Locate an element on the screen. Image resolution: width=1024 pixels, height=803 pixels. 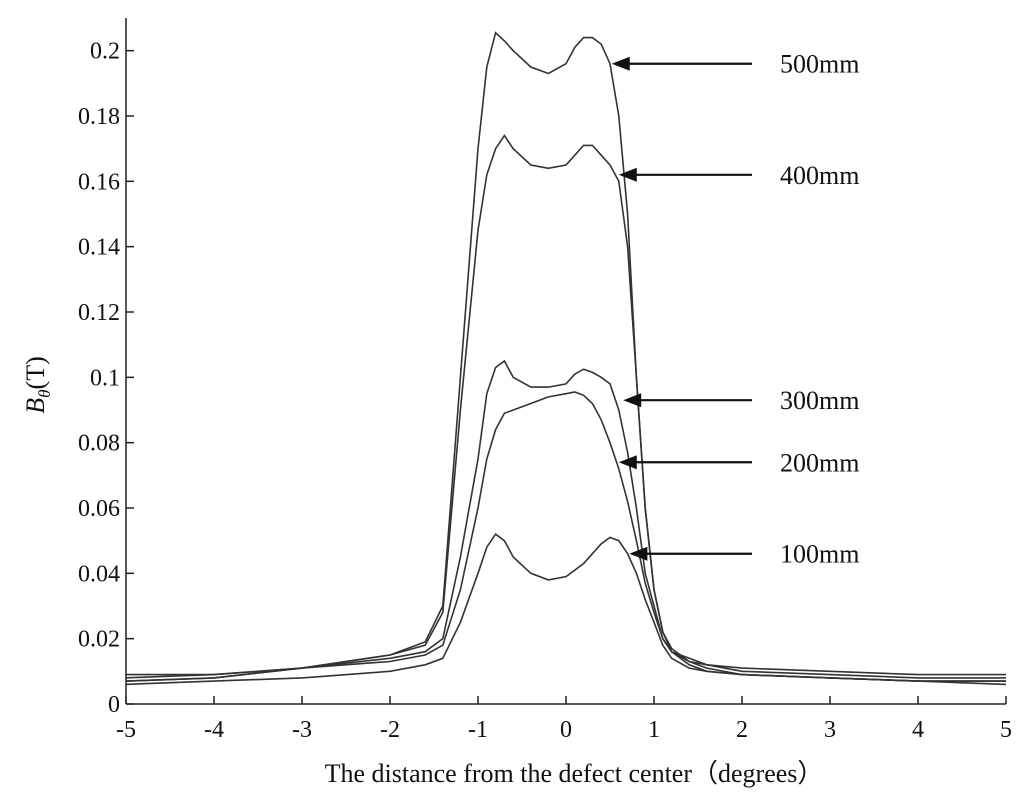
y-tick-label: 0 is located at coordinates (114, 705).